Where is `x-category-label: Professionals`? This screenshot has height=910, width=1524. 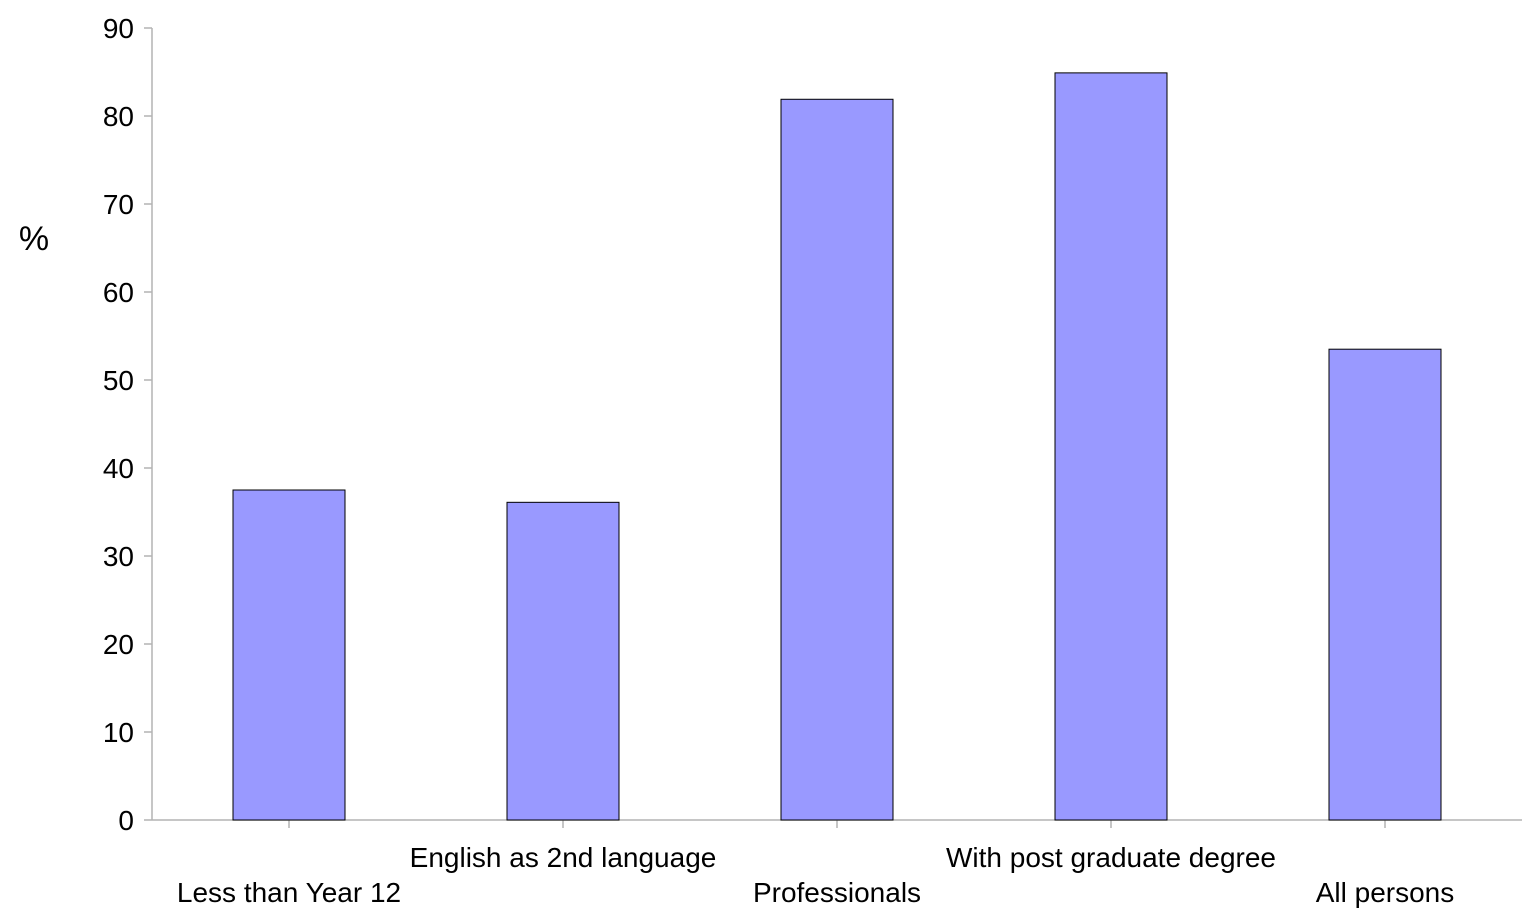 x-category-label: Professionals is located at coordinates (837, 892).